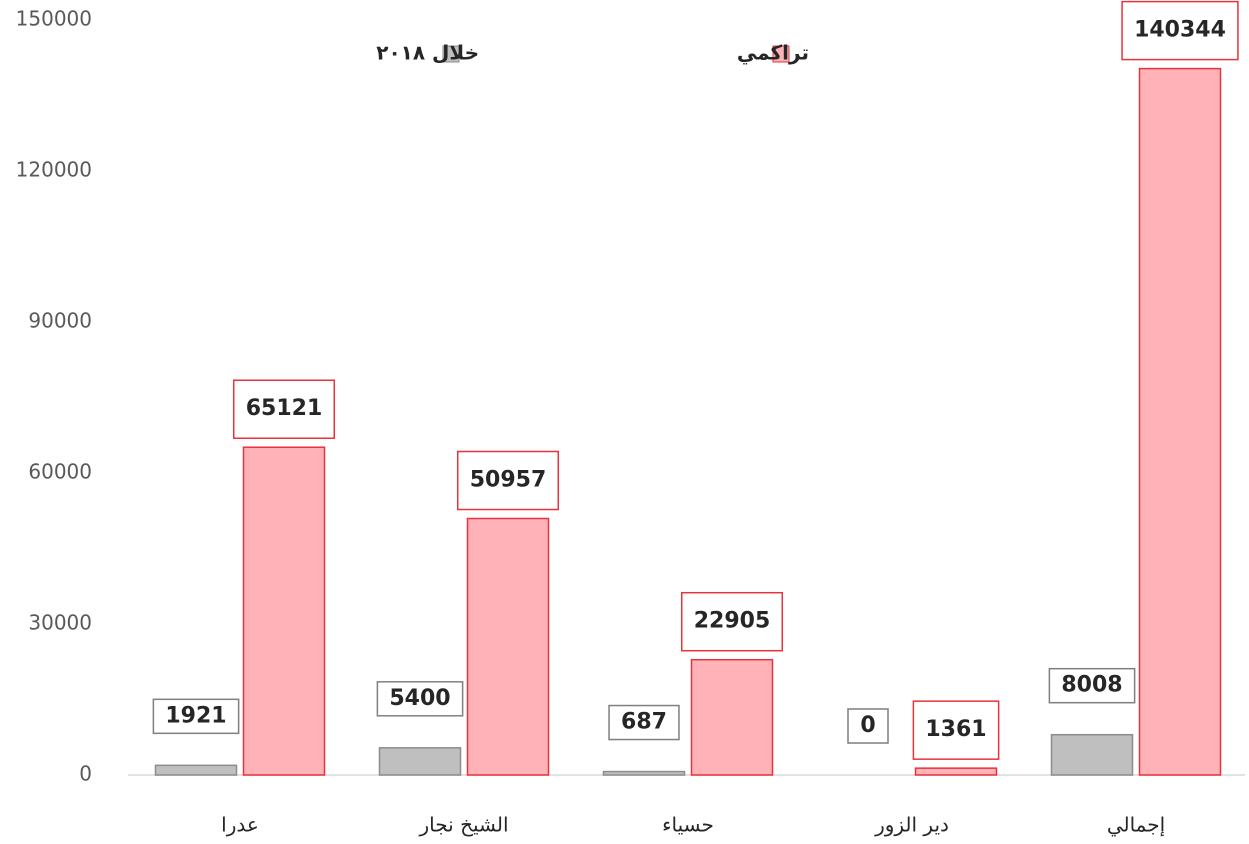  What do you see at coordinates (688, 825) in the screenshot?
I see `x-tick-label: حسياء` at bounding box center [688, 825].